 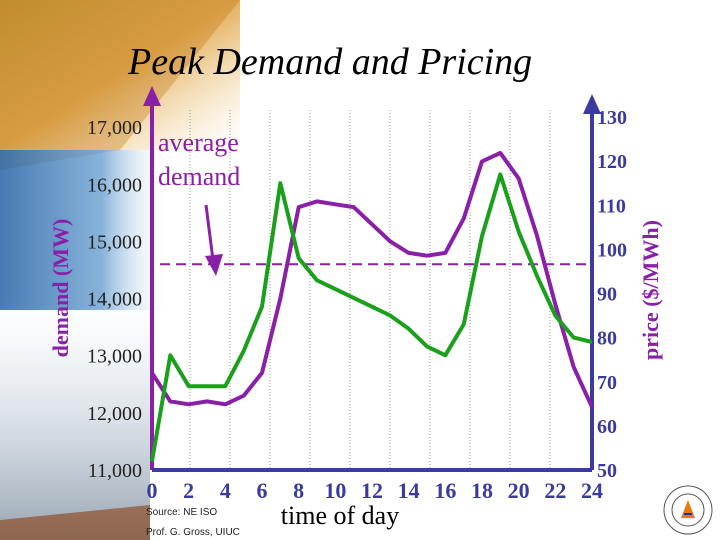 I want to click on left-tick-label: 14,000, so click(x=114, y=300).